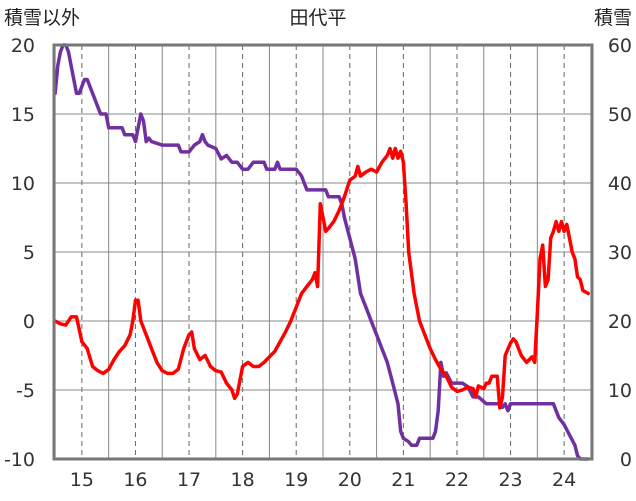 This screenshot has width=636, height=501. What do you see at coordinates (626, 460) in the screenshot?
I see `y-right-tick-label: 0` at bounding box center [626, 460].